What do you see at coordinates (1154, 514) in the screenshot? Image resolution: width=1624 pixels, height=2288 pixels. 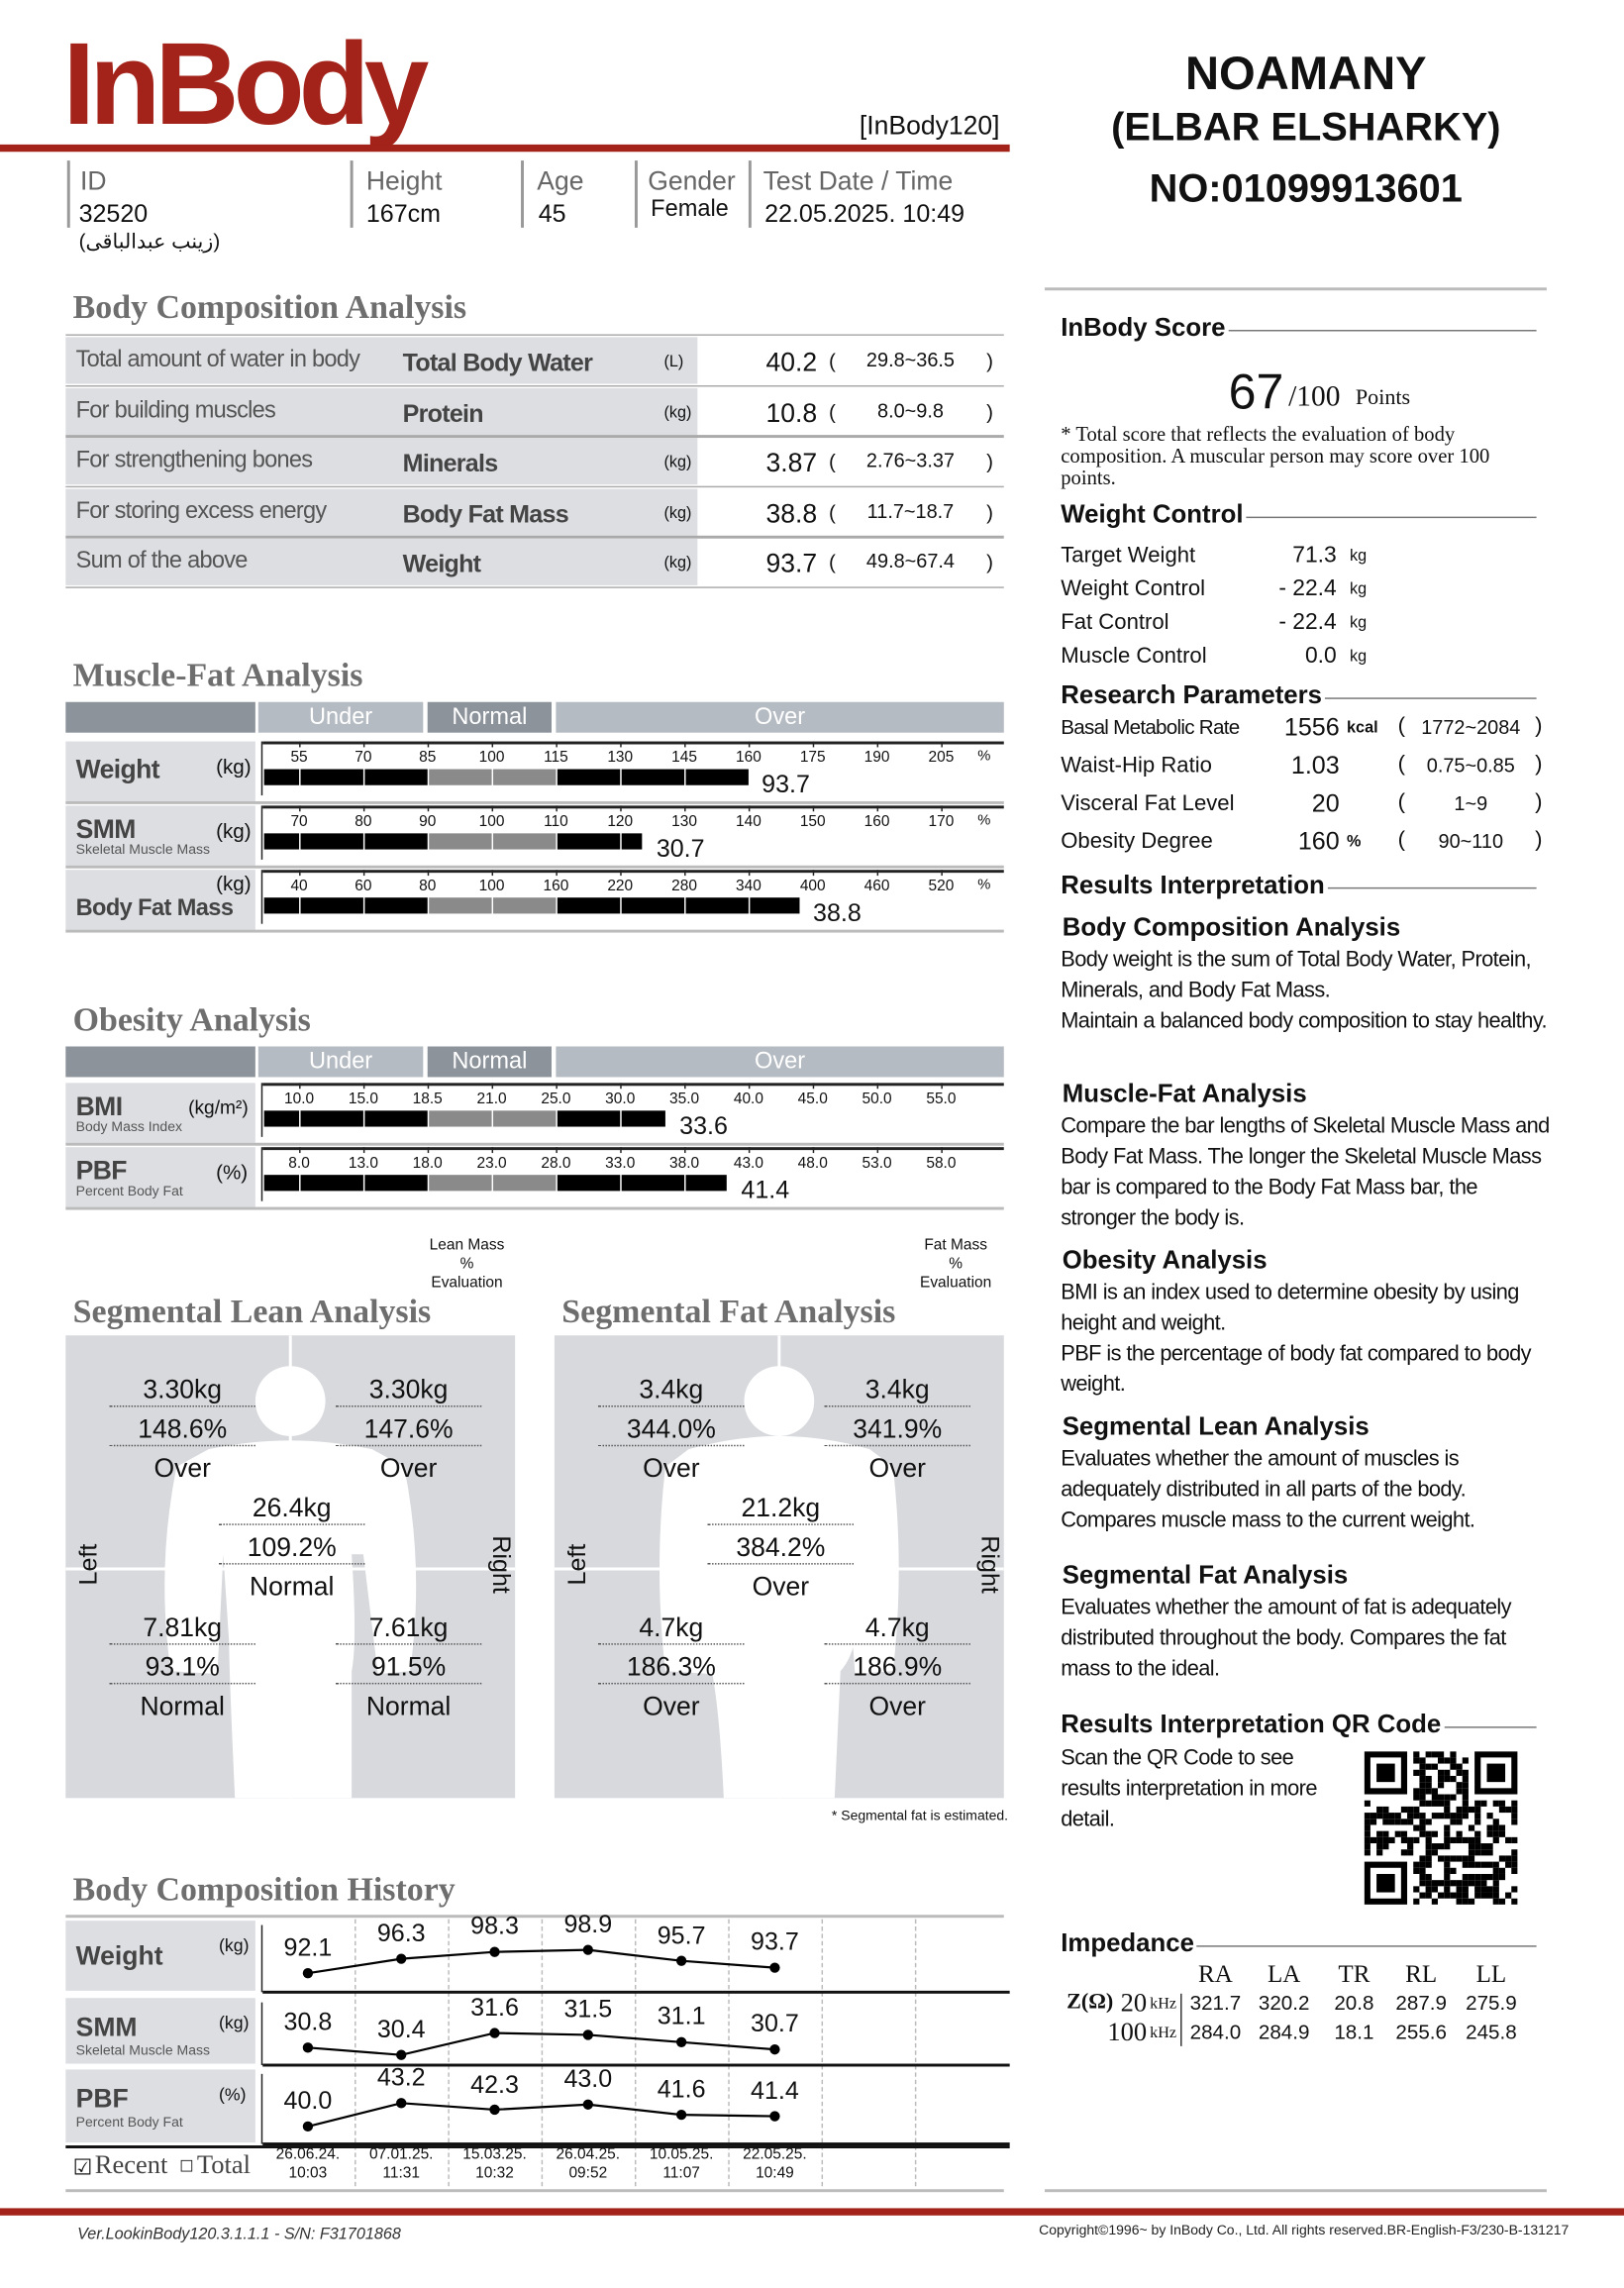 I see `weight-control-title: Weight Control` at bounding box center [1154, 514].